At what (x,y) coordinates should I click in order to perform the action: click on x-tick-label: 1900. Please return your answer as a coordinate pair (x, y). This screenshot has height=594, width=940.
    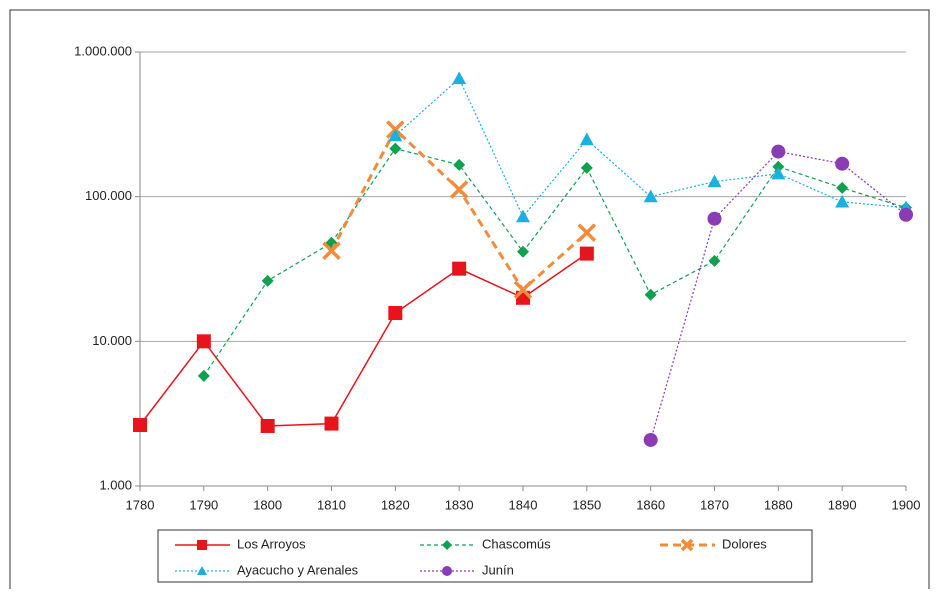
    Looking at the image, I should click on (906, 504).